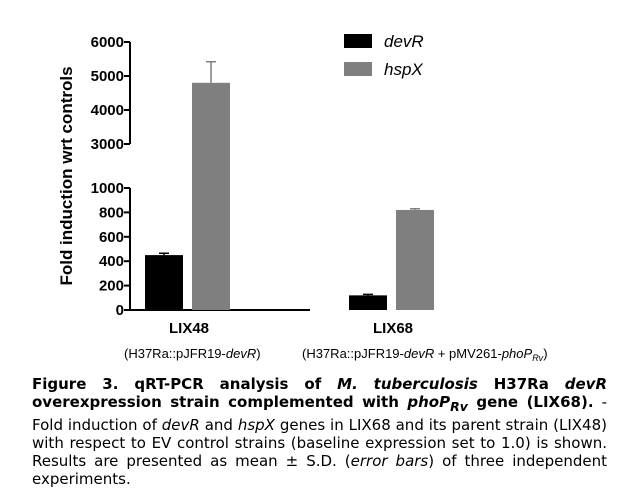  What do you see at coordinates (111, 286) in the screenshot?
I see `y-tick-label: 200` at bounding box center [111, 286].